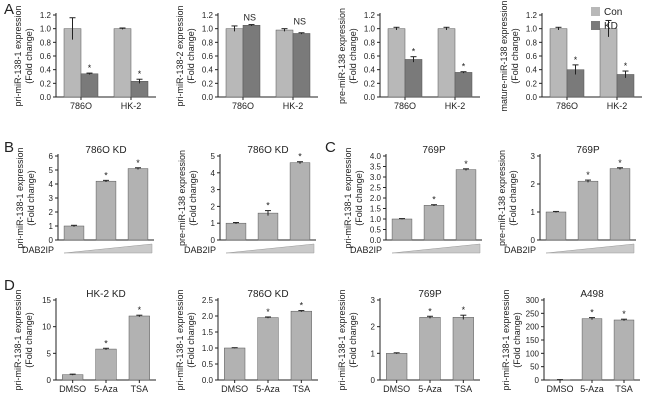  What do you see at coordinates (213, 173) in the screenshot?
I see `y-tick-label: 4` at bounding box center [213, 173].